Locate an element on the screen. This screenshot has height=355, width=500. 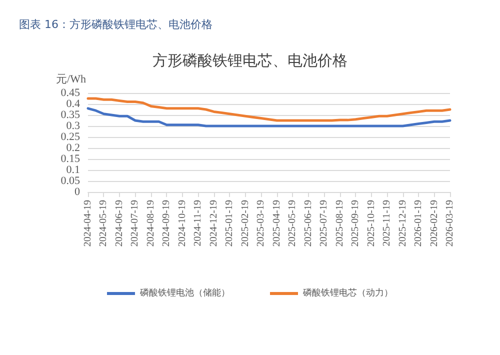
y-tick-label: 0.3 is located at coordinates (73, 126).